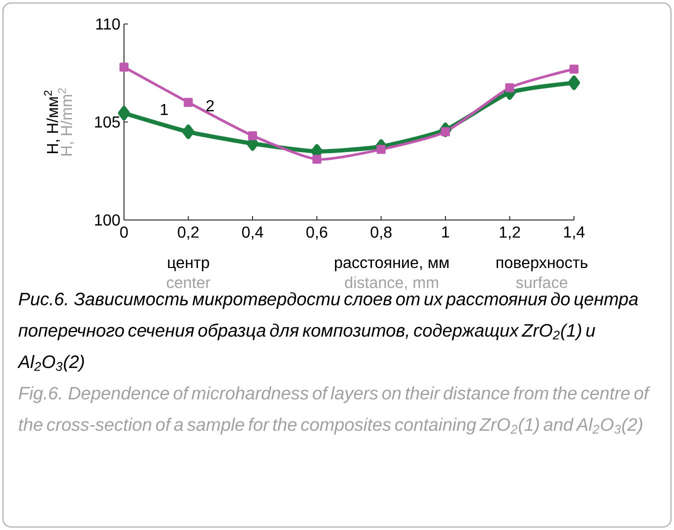 The height and width of the screenshot is (530, 674). I want to click on x-tick-label: 0,6, so click(317, 233).